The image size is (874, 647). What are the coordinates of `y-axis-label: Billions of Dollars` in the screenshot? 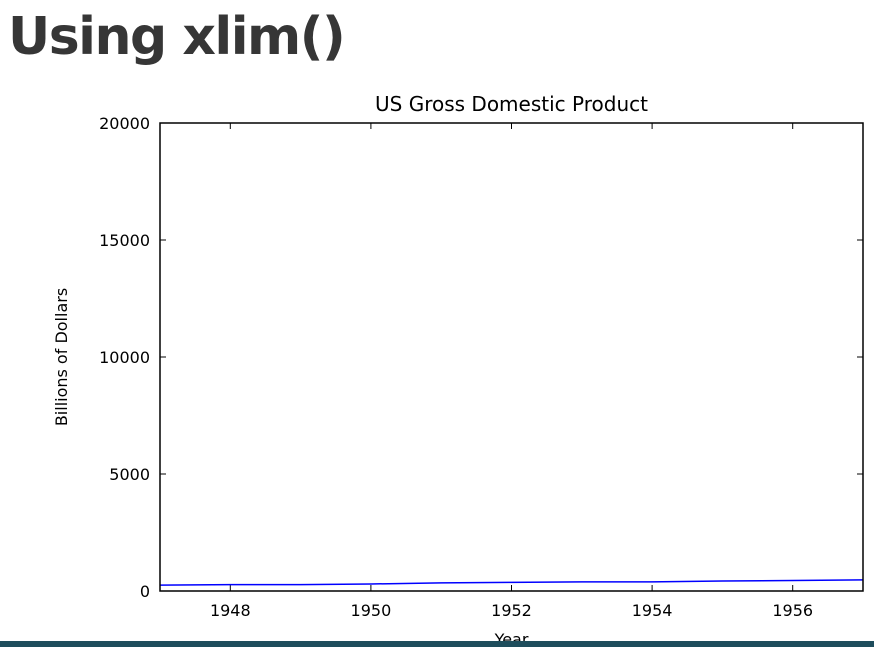 It's located at (61, 357).